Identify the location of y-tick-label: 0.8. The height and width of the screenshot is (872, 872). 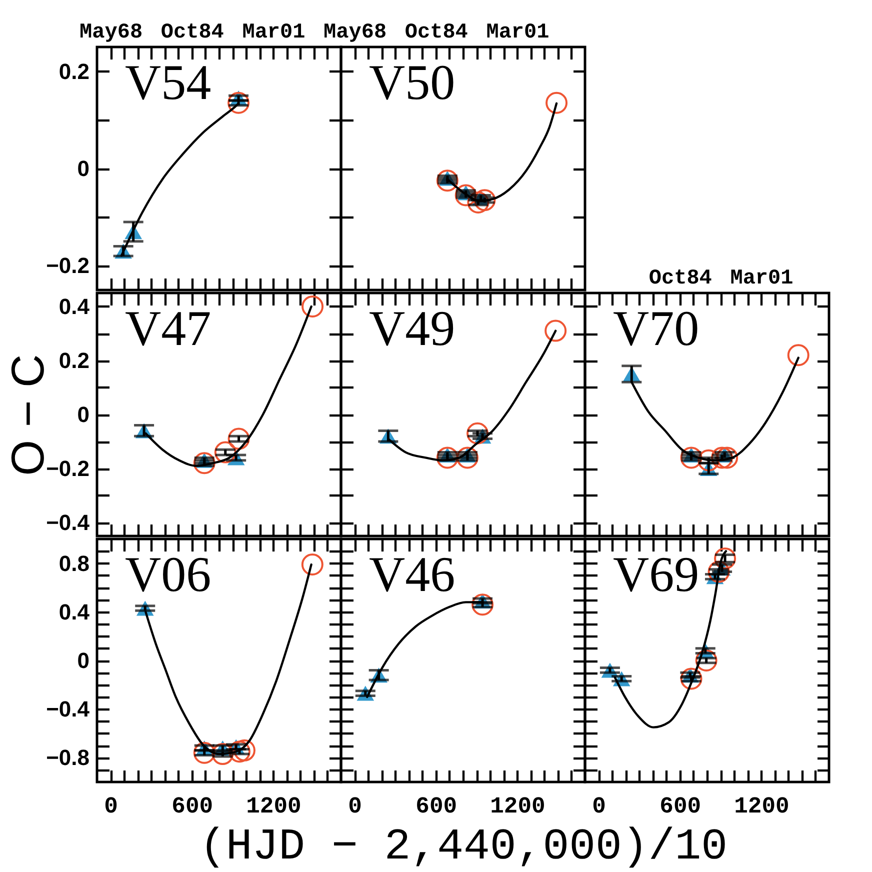
(74, 563).